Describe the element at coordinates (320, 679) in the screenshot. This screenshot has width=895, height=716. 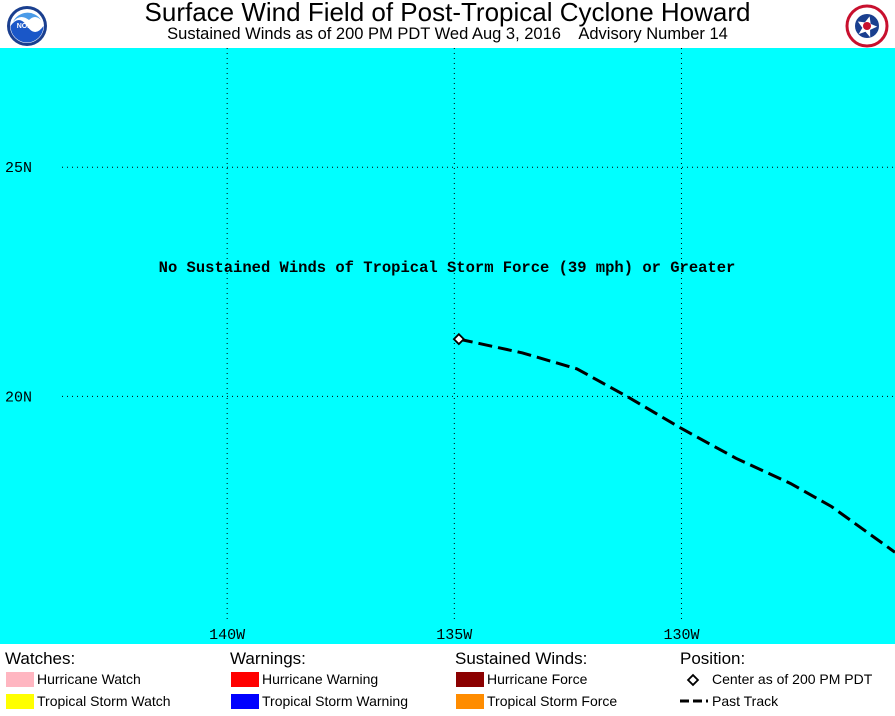
I see `hurricane-warning-label: Hurricane Warning` at that location.